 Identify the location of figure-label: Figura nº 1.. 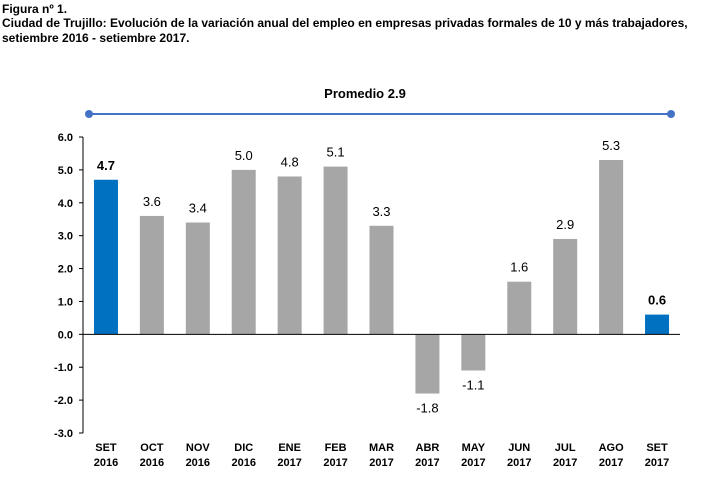
(35, 9).